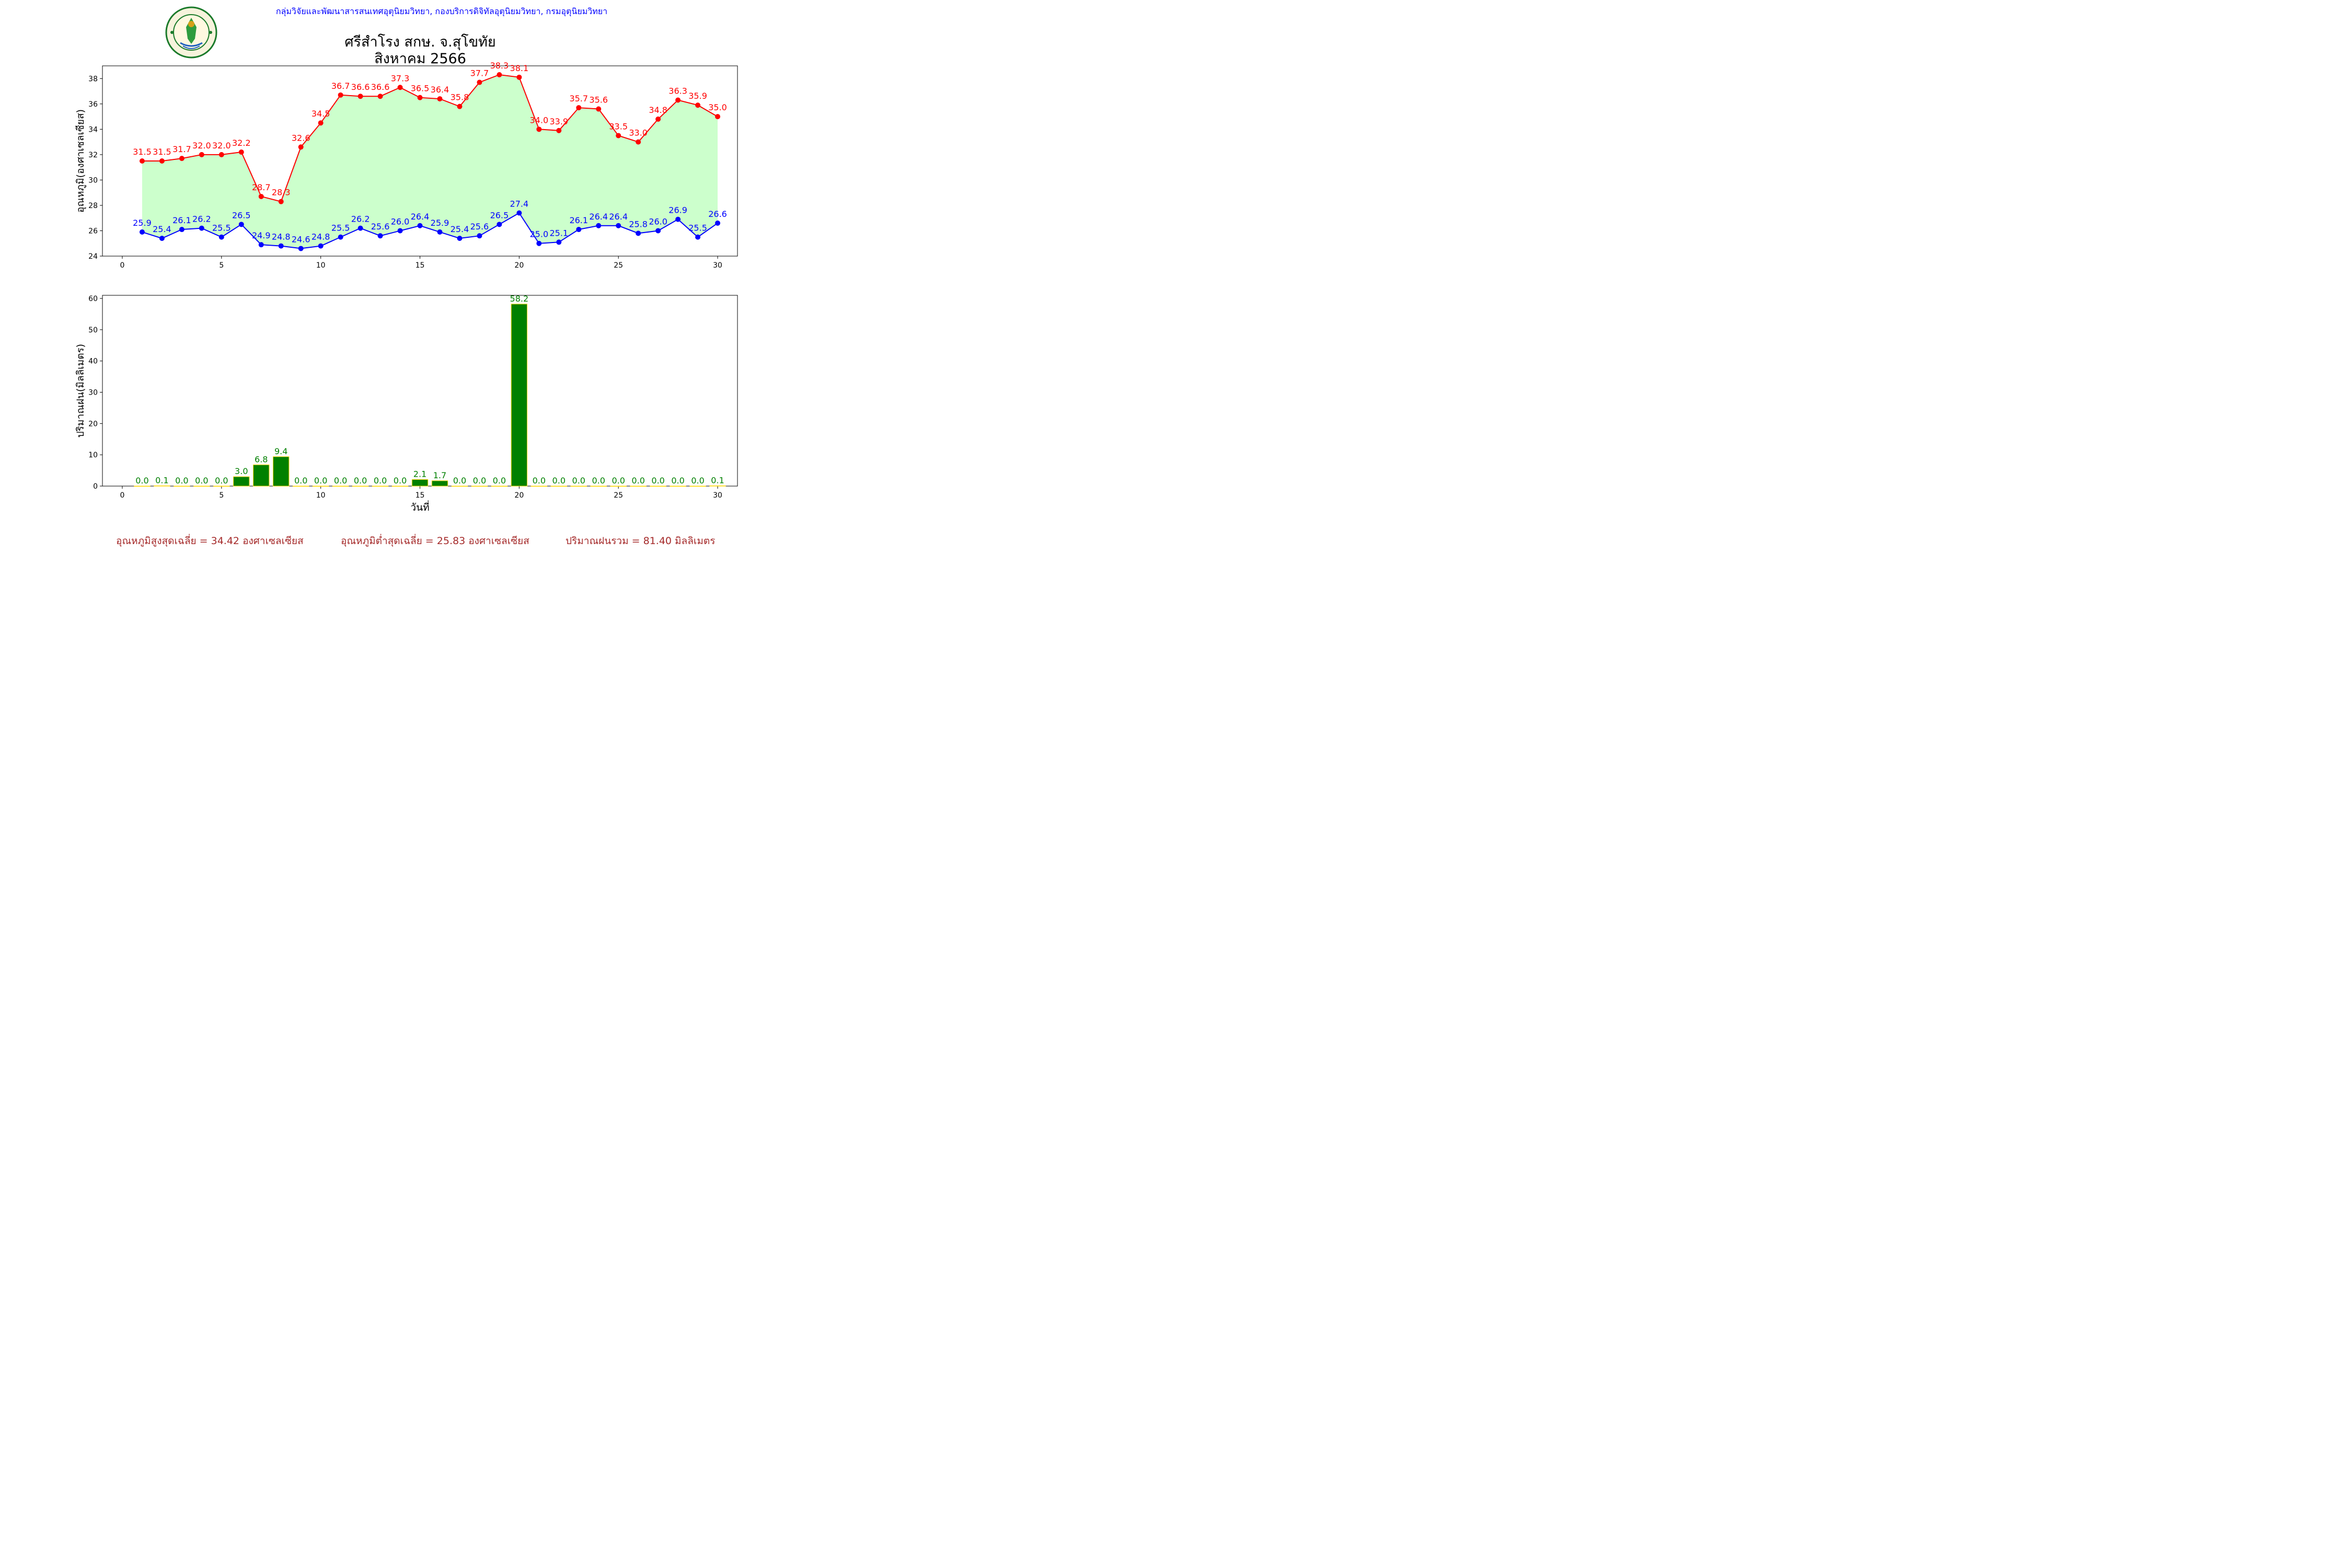  Describe the element at coordinates (558, 233) in the screenshot. I see `min-temp-label: 25.1` at that location.